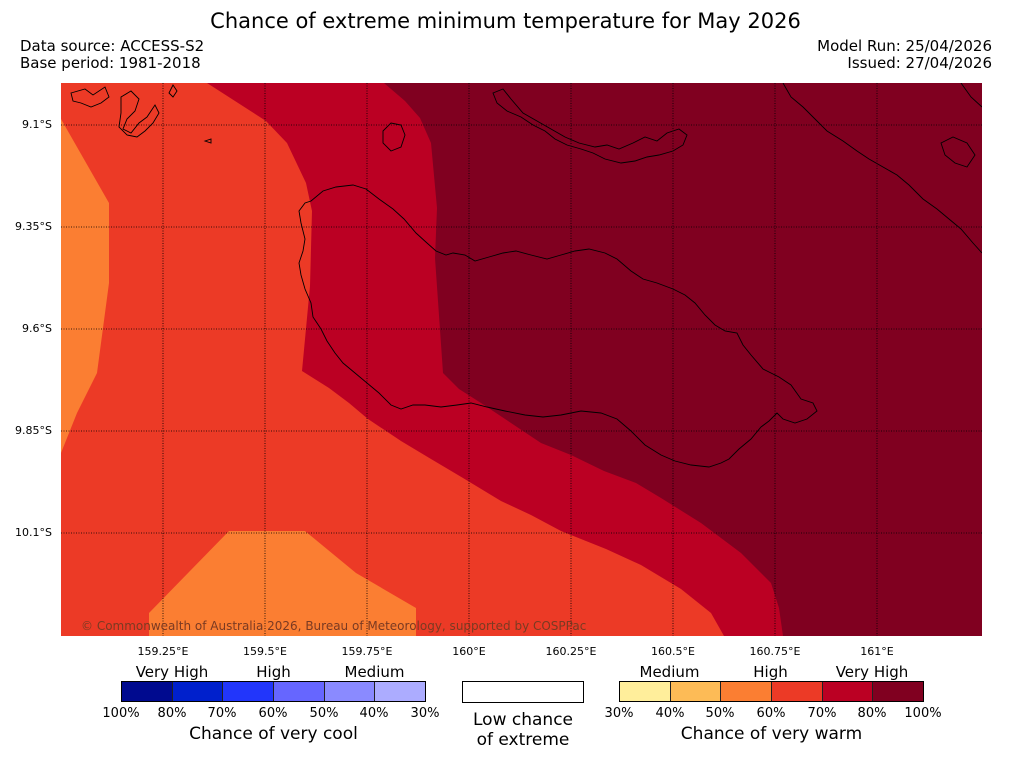  What do you see at coordinates (872, 713) in the screenshot?
I see `warm-tick: 80%` at bounding box center [872, 713].